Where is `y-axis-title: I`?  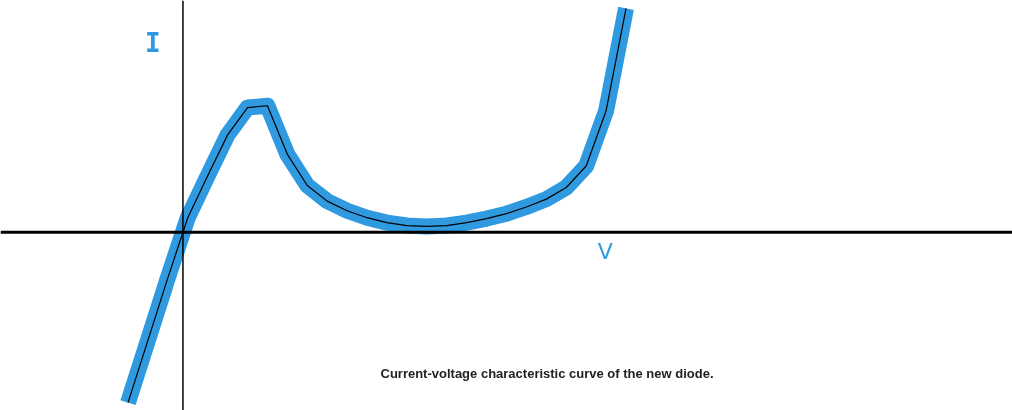
y-axis-title: I is located at coordinates (152, 42).